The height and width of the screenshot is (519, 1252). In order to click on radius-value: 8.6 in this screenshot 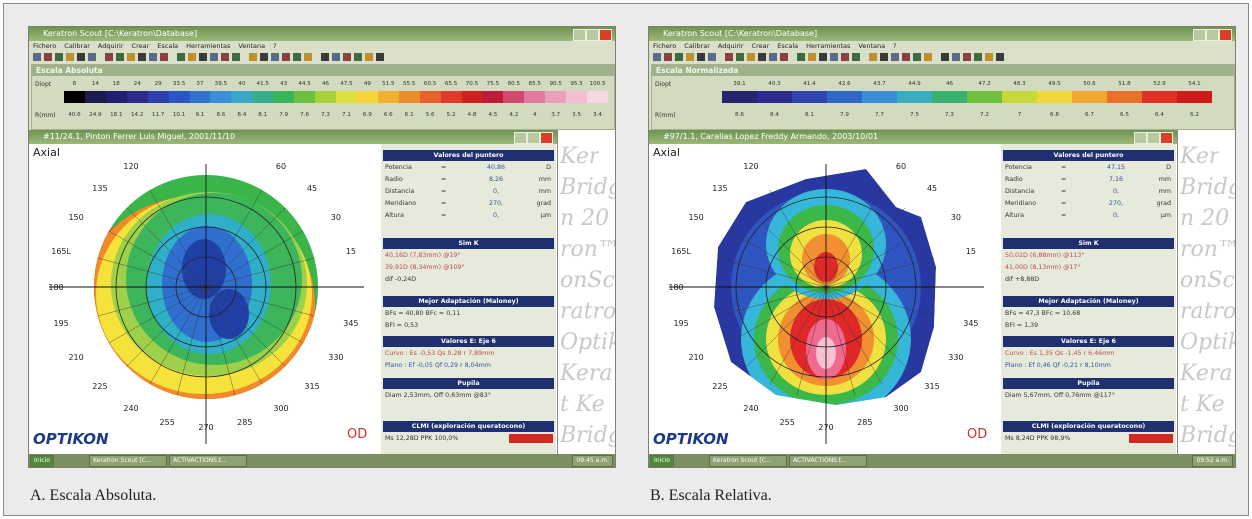, I will do `click(739, 115)`.